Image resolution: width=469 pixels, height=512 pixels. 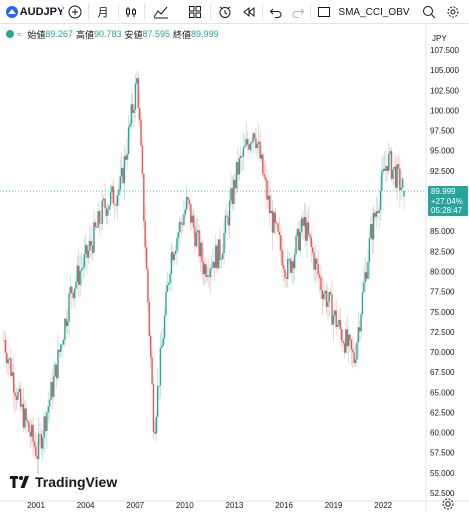 I want to click on interval-button: 月, so click(x=103, y=12).